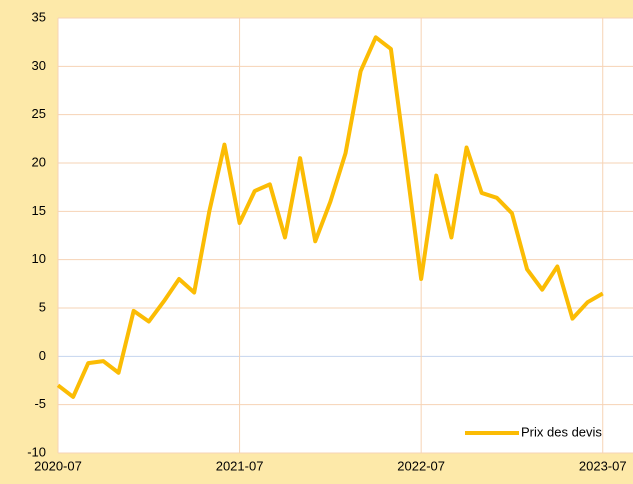  What do you see at coordinates (421, 465) in the screenshot?
I see `x-tick-label: 2022-07` at bounding box center [421, 465].